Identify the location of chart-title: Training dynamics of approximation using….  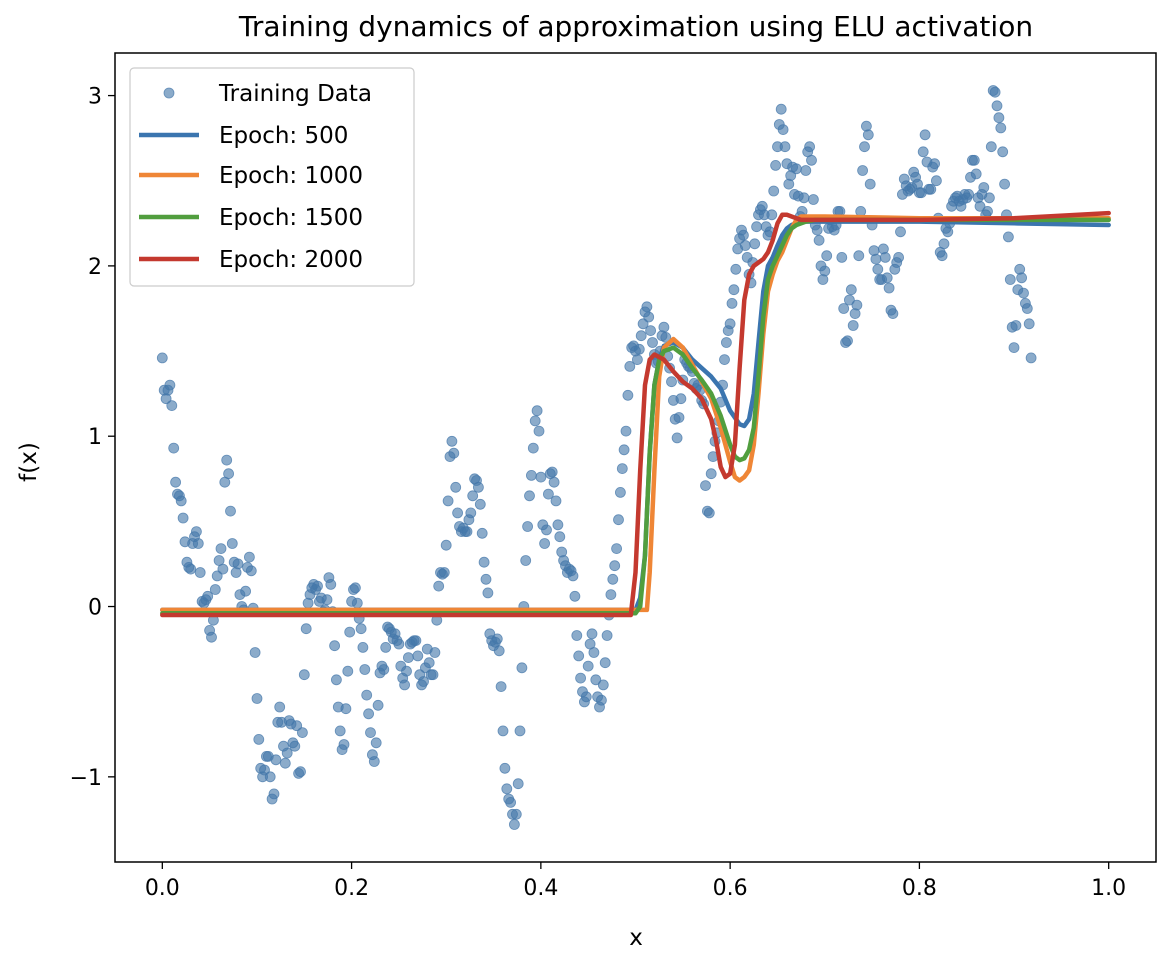
(635, 26).